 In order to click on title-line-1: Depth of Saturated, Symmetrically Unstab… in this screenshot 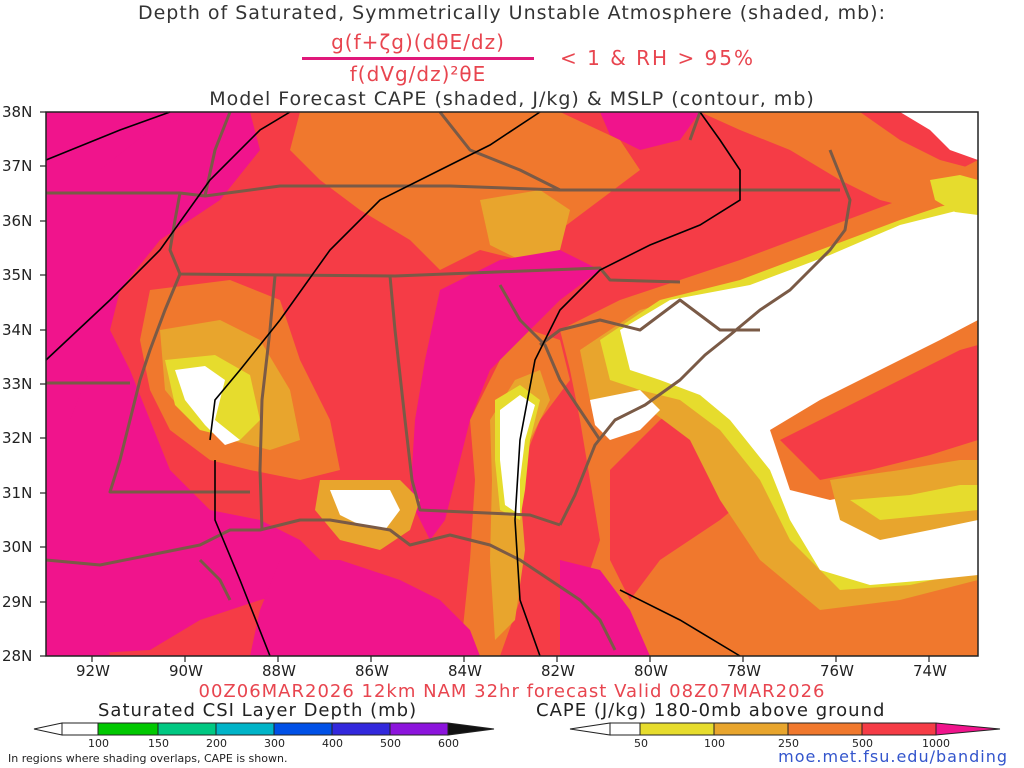, I will do `click(511, 13)`.